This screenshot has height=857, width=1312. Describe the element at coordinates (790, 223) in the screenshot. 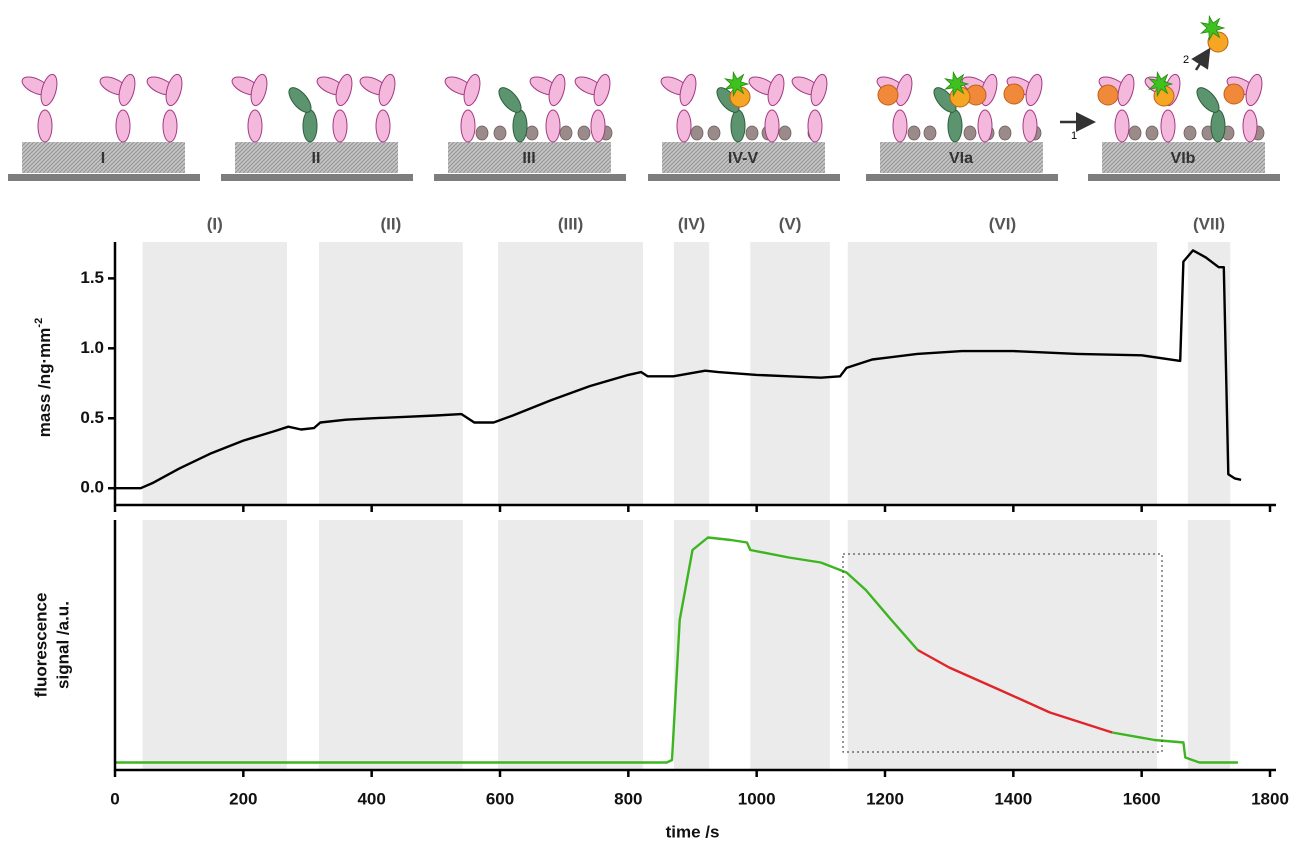

I see `region-label: (V)` at that location.